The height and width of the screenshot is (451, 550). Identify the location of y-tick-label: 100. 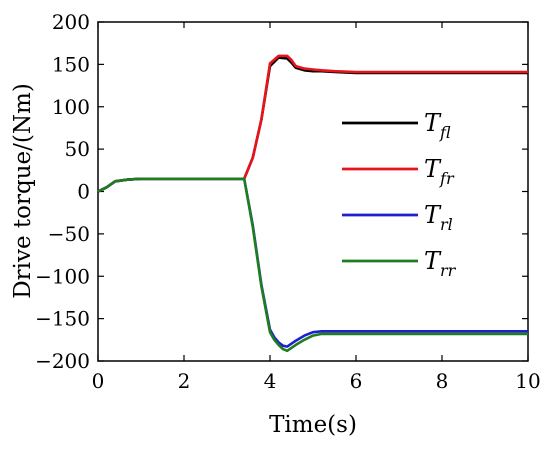
(71, 107).